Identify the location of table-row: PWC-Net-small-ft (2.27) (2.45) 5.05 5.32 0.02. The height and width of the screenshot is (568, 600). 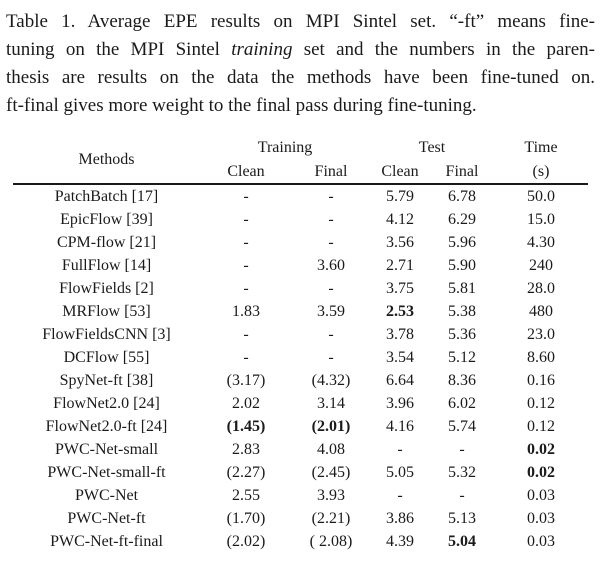
(300, 472).